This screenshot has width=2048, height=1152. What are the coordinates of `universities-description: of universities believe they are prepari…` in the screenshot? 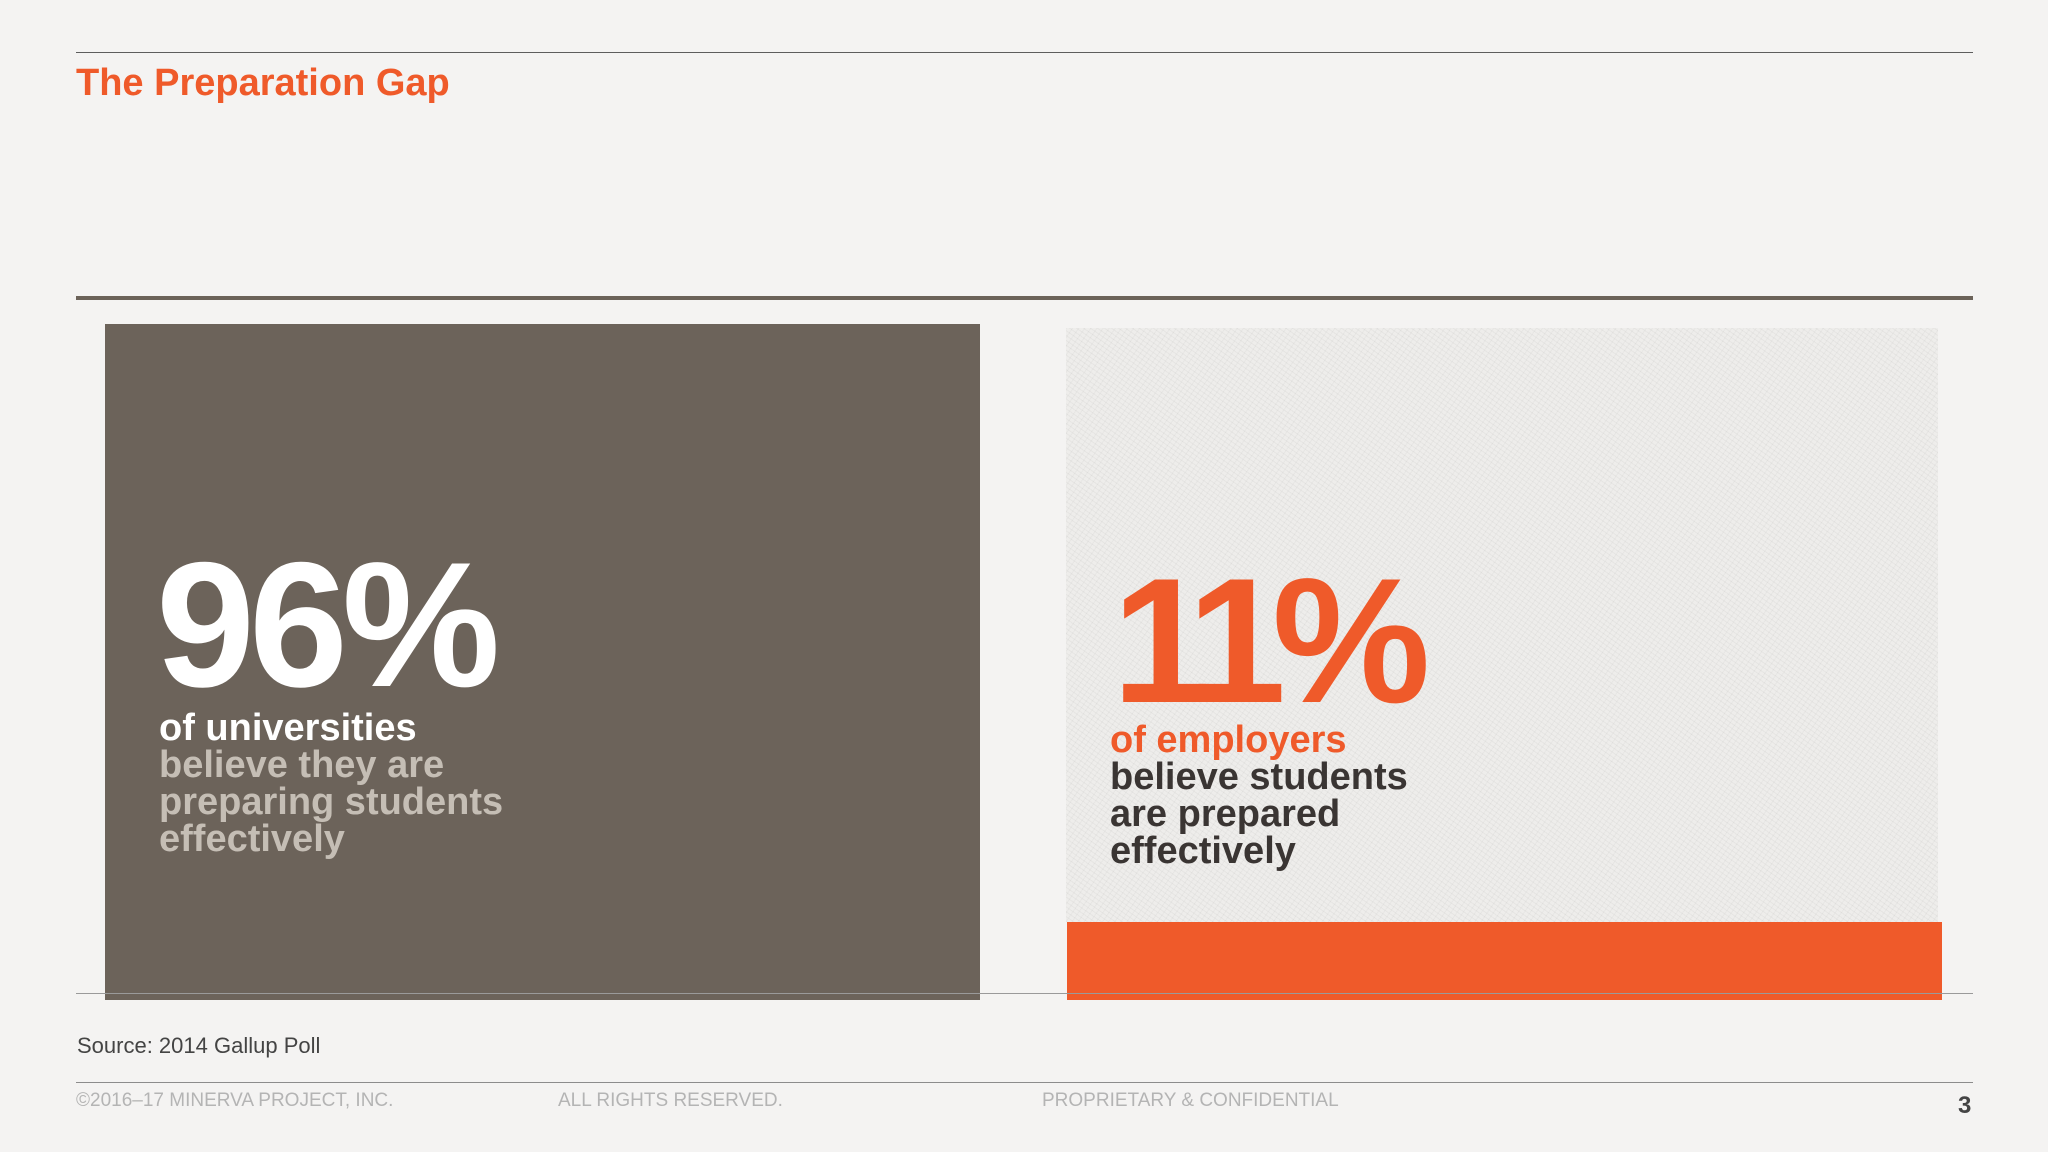 It's located at (331, 783).